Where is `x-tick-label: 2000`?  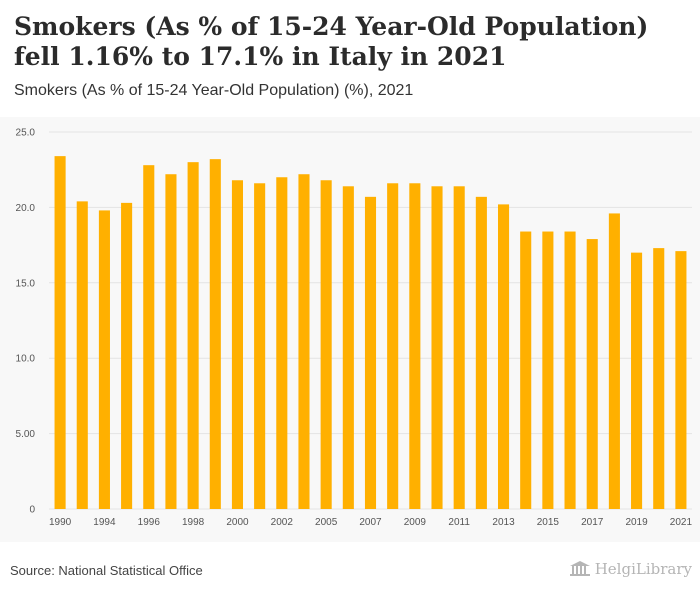 x-tick-label: 2000 is located at coordinates (237, 522).